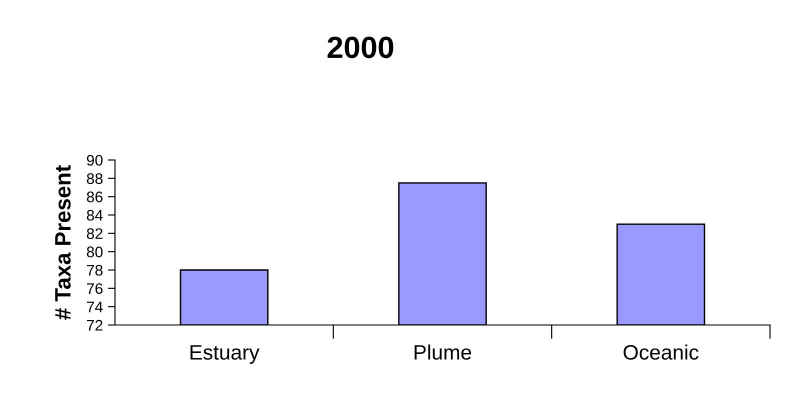 The image size is (801, 407). Describe the element at coordinates (94, 270) in the screenshot. I see `y-tick-label: 78` at that location.